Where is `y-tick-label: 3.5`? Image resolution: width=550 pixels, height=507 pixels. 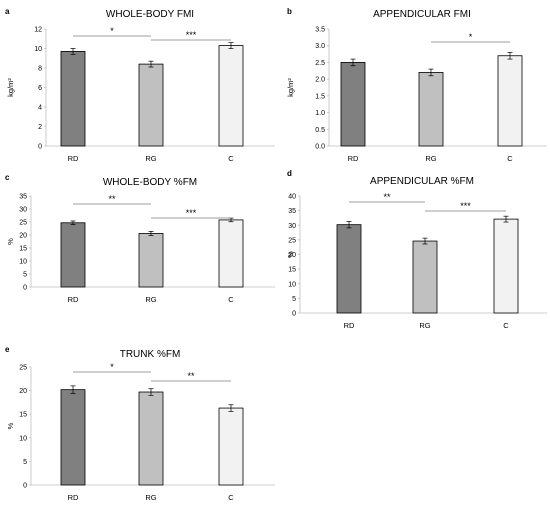
y-tick-label: 3.5 is located at coordinates (320, 30).